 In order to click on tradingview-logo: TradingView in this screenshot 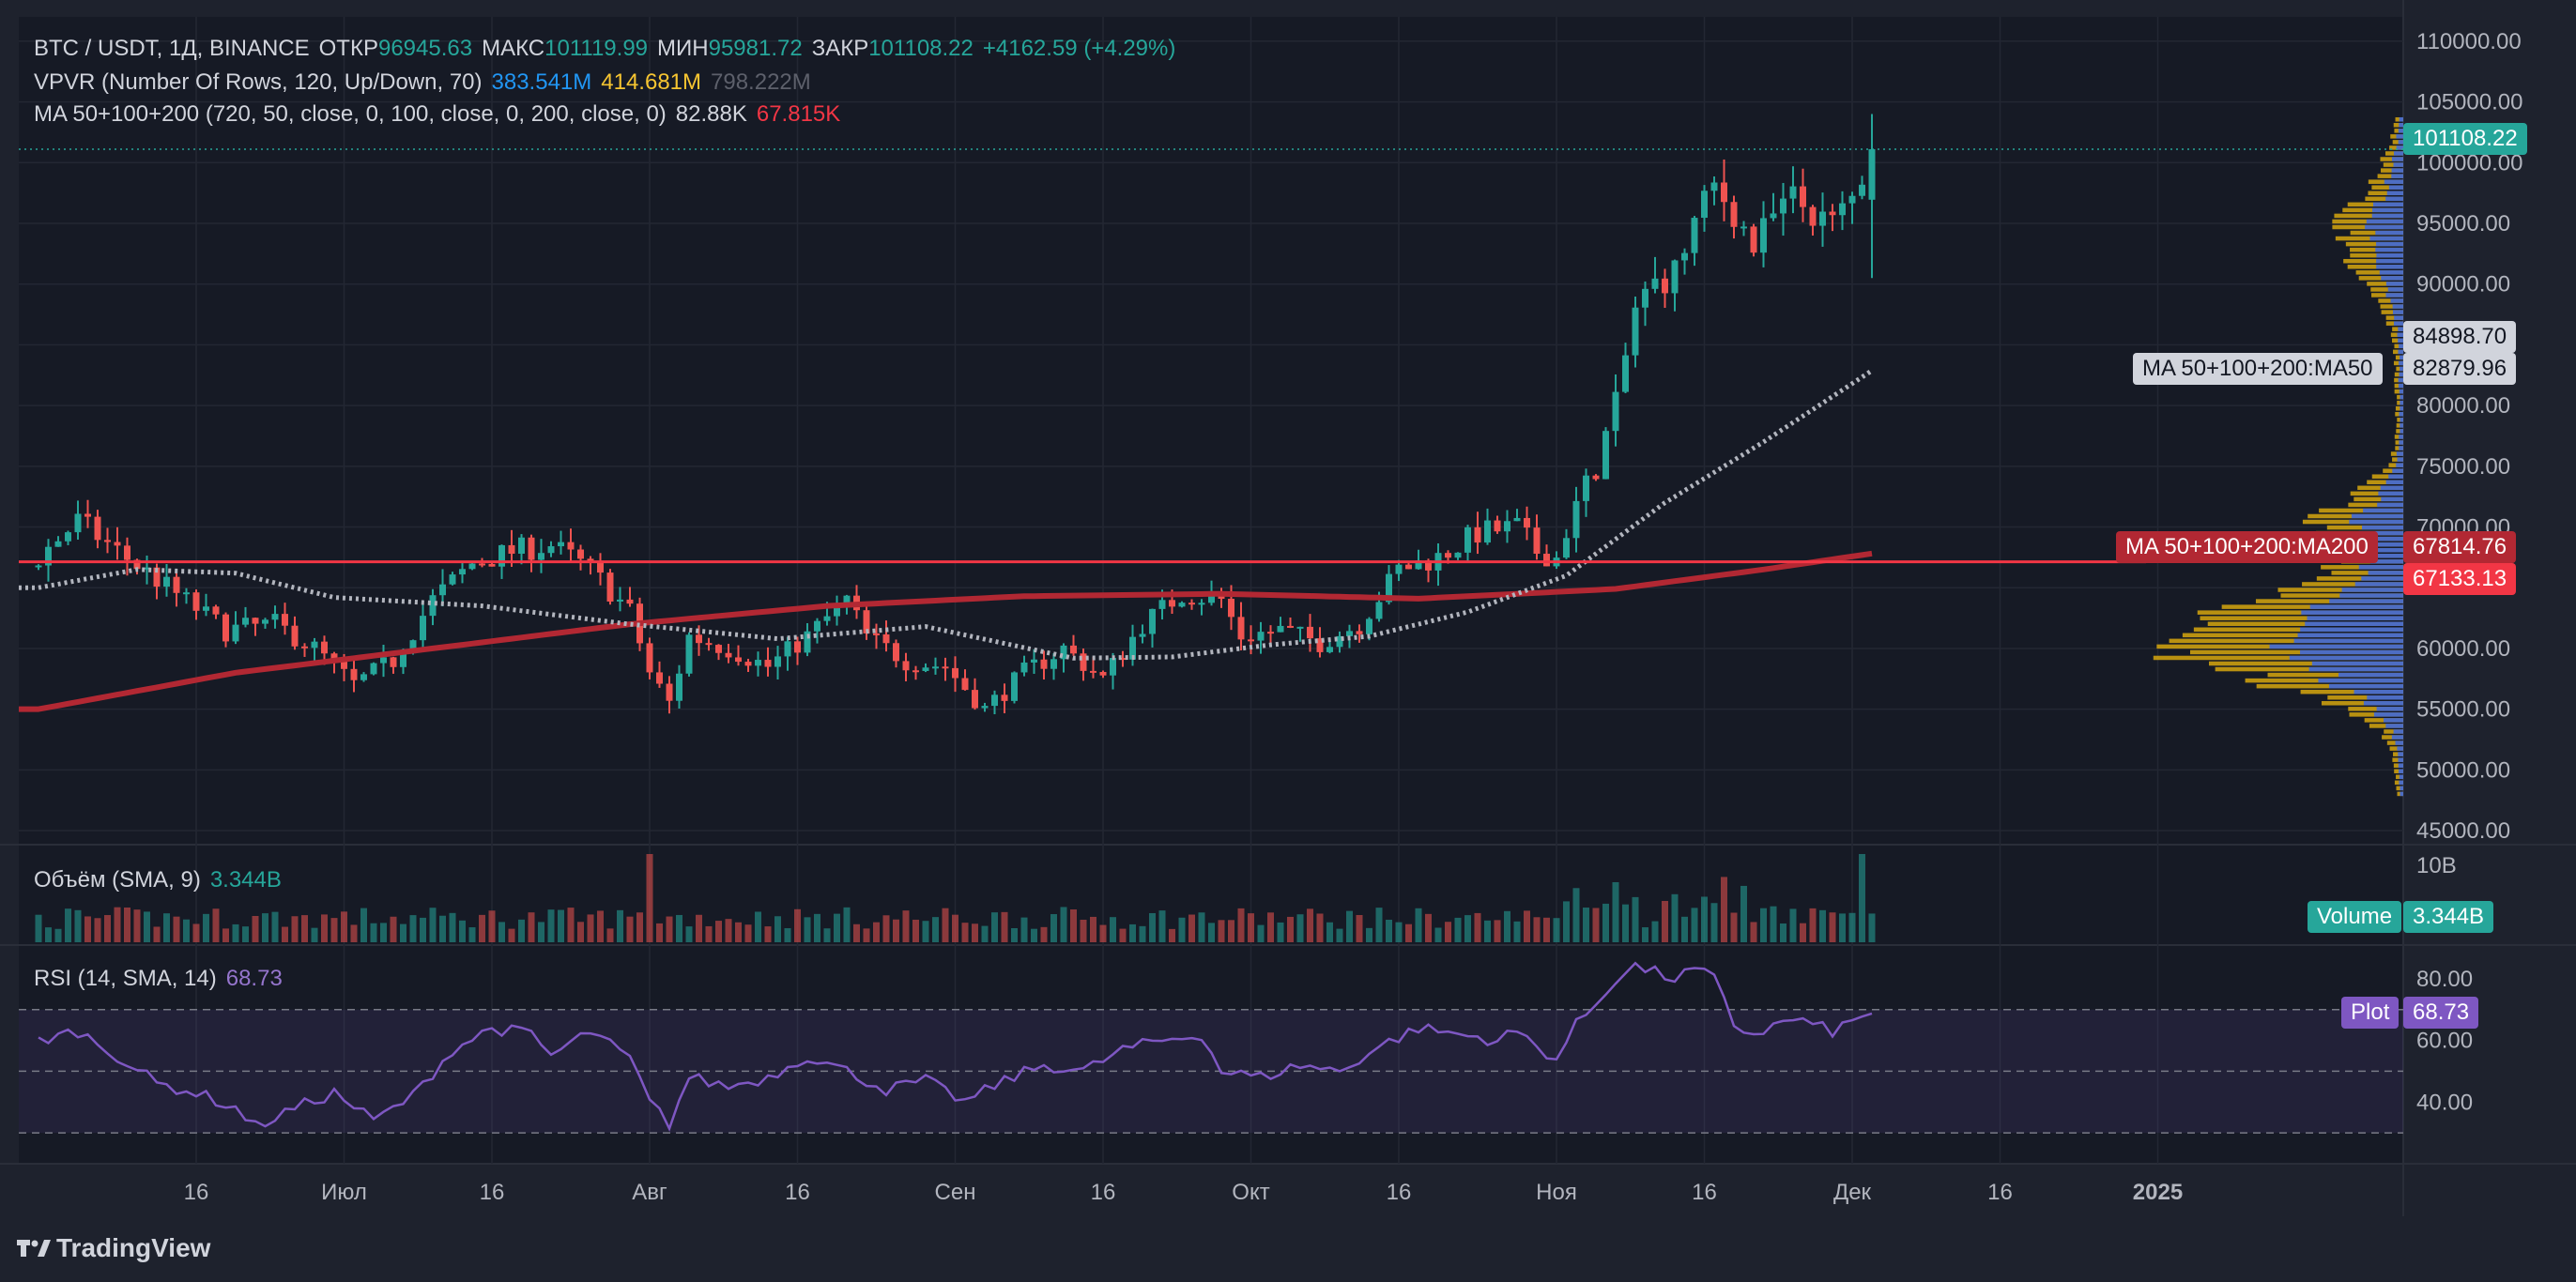, I will do `click(114, 1248)`.